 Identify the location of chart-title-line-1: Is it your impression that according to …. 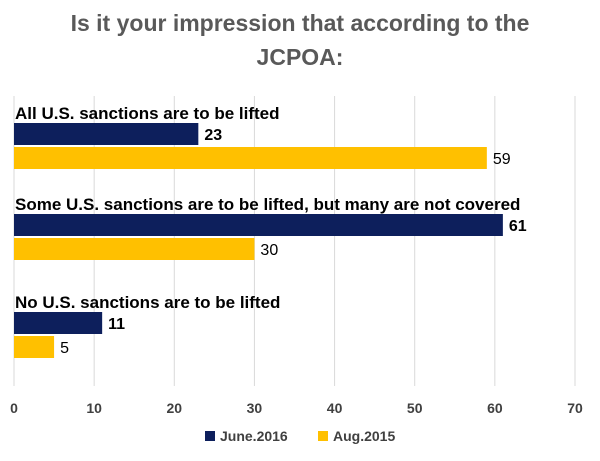
(300, 23).